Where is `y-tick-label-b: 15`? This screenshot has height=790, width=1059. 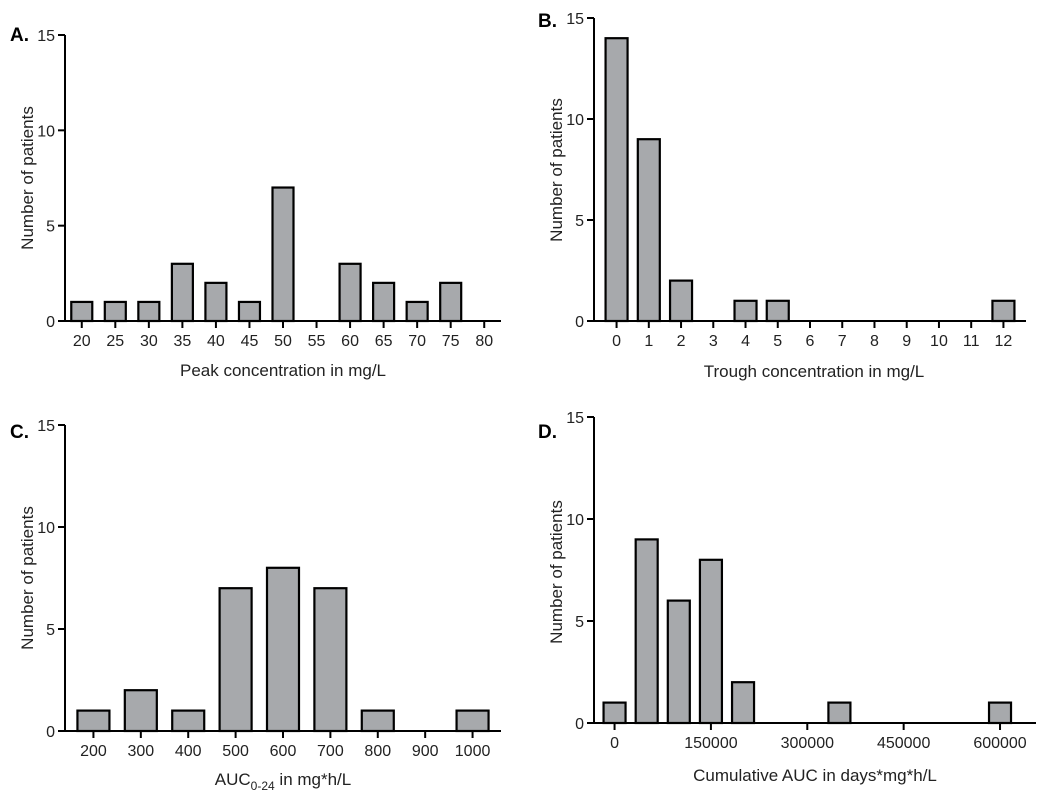 y-tick-label-b: 15 is located at coordinates (575, 19).